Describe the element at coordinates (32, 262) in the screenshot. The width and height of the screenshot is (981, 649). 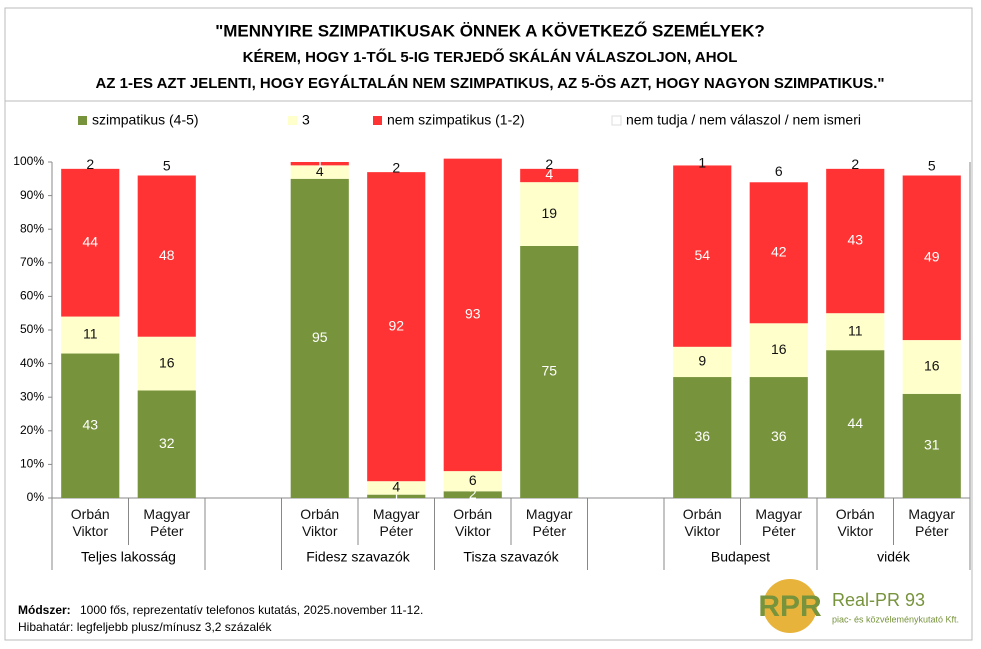
I see `y-tick-label: 70%` at that location.